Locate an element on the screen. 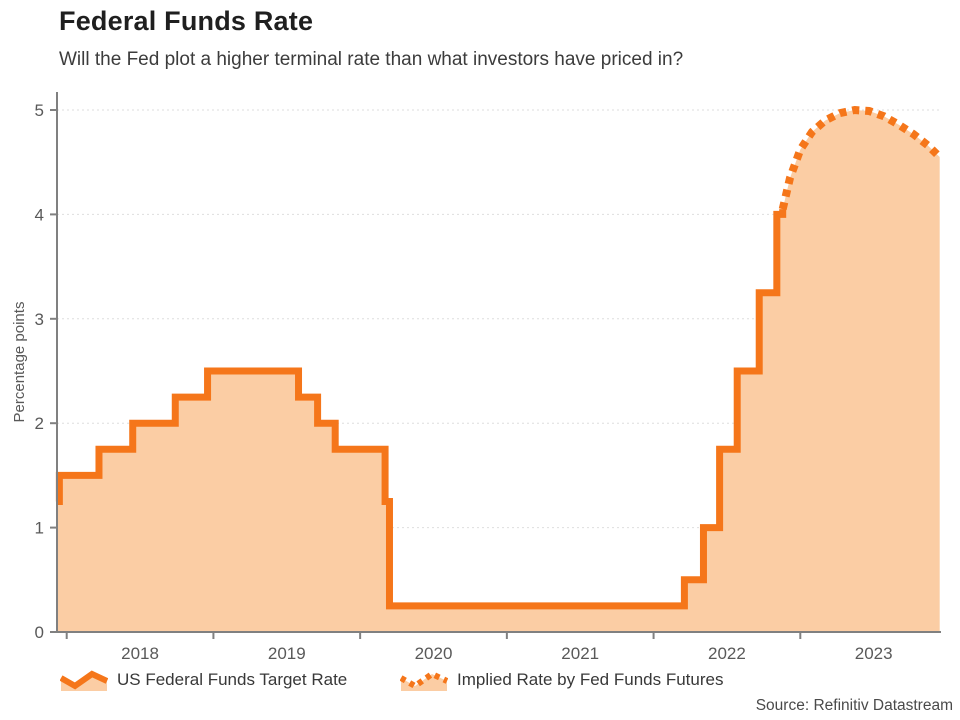 Image resolution: width=960 pixels, height=720 pixels. source-credit: Source: Refinitiv Datastream is located at coordinates (854, 705).